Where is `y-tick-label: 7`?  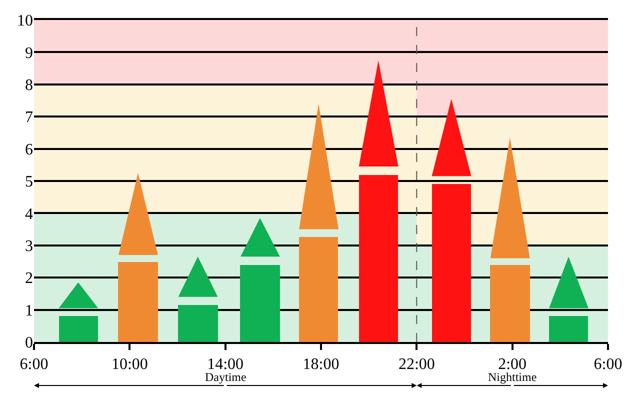
y-tick-label: 7 is located at coordinates (29, 117).